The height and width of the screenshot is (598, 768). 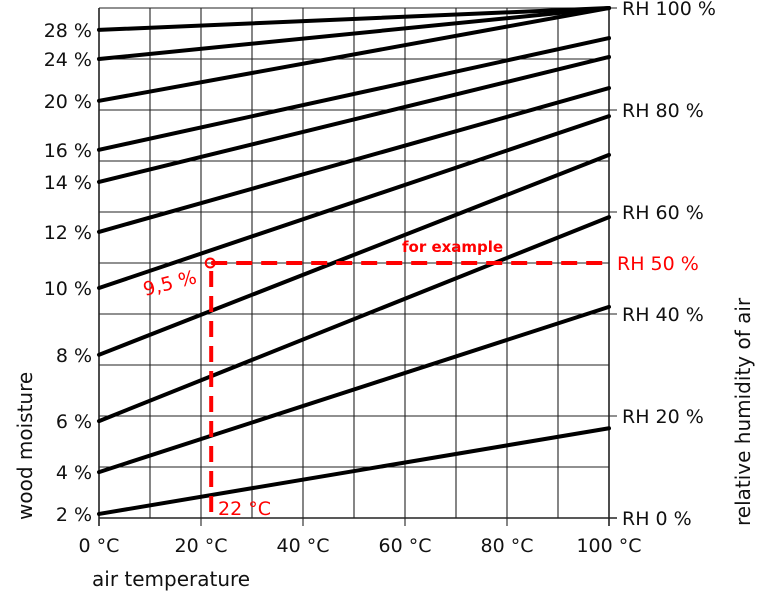 I want to click on example-rh-label: RH 50 %, so click(x=658, y=264).